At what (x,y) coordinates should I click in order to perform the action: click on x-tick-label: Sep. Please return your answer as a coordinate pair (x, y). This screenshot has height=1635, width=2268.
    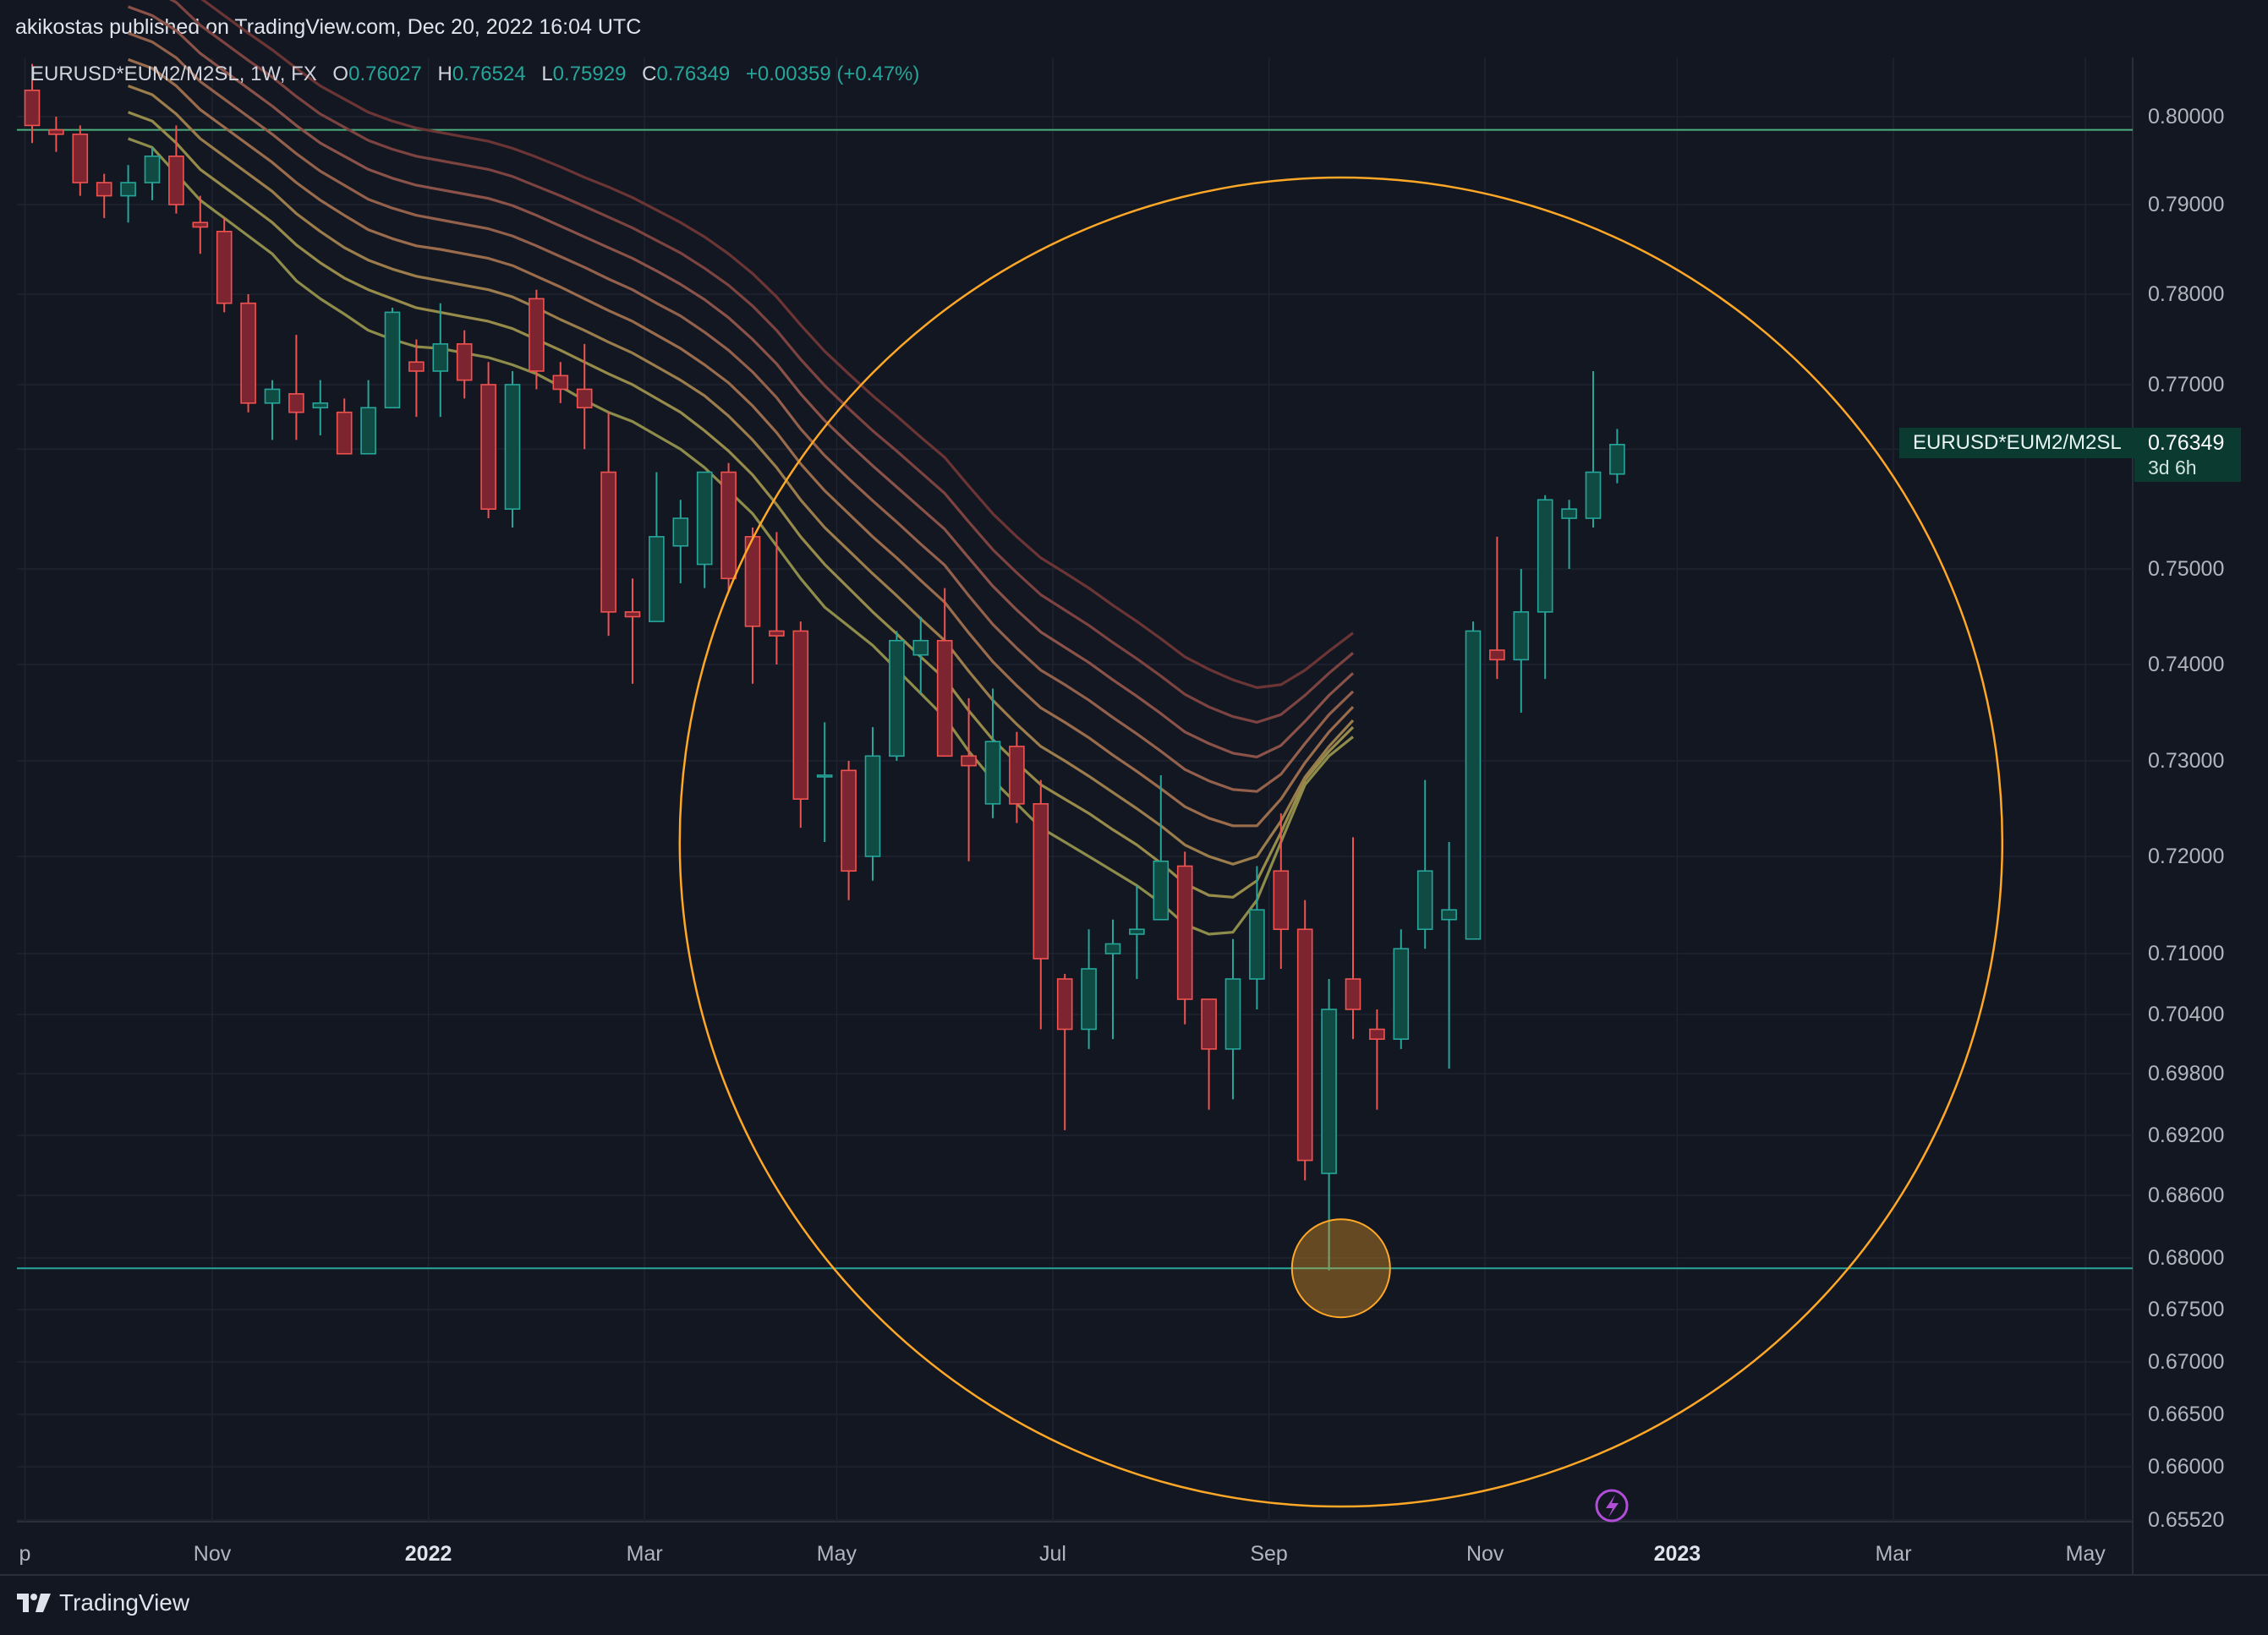
    Looking at the image, I should click on (1268, 1554).